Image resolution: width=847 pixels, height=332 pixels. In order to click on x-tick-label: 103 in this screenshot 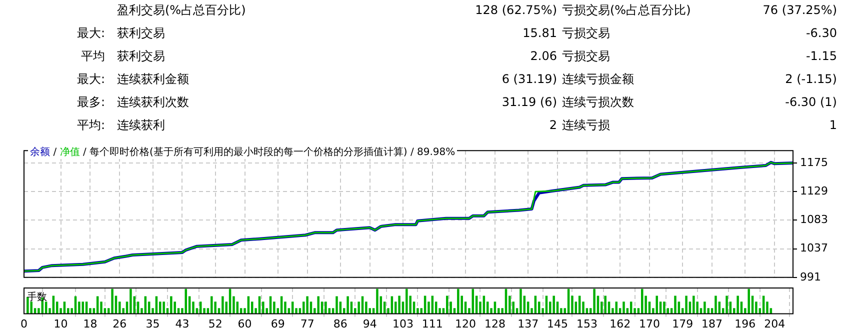, I will do `click(403, 323)`.